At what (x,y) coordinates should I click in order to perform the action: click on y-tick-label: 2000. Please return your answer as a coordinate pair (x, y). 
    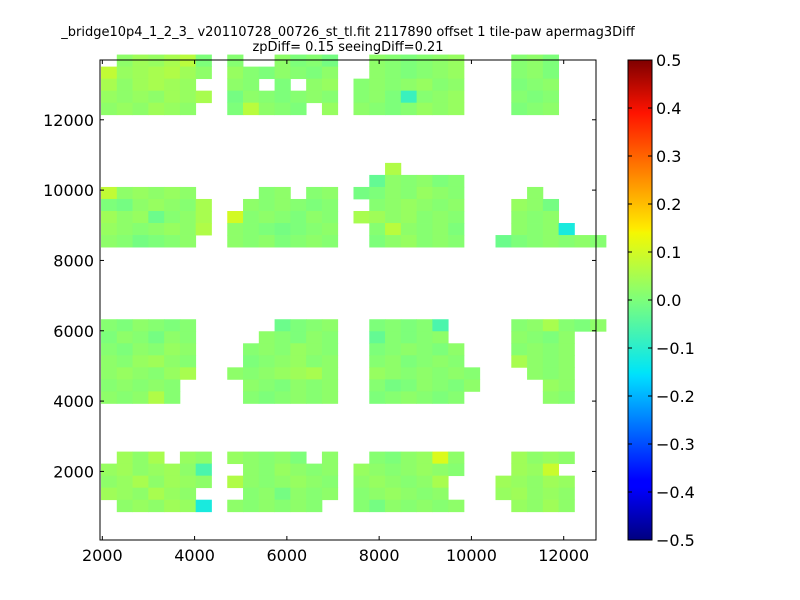
    Looking at the image, I should click on (73, 471).